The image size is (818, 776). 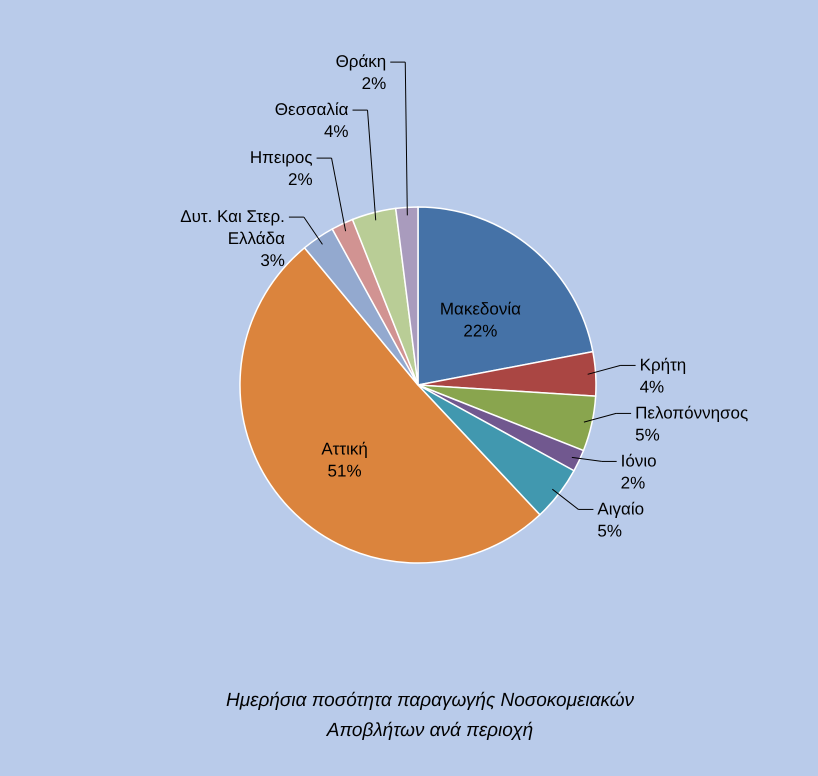 What do you see at coordinates (691, 412) in the screenshot?
I see `slice-label: Πελοπόννησος` at bounding box center [691, 412].